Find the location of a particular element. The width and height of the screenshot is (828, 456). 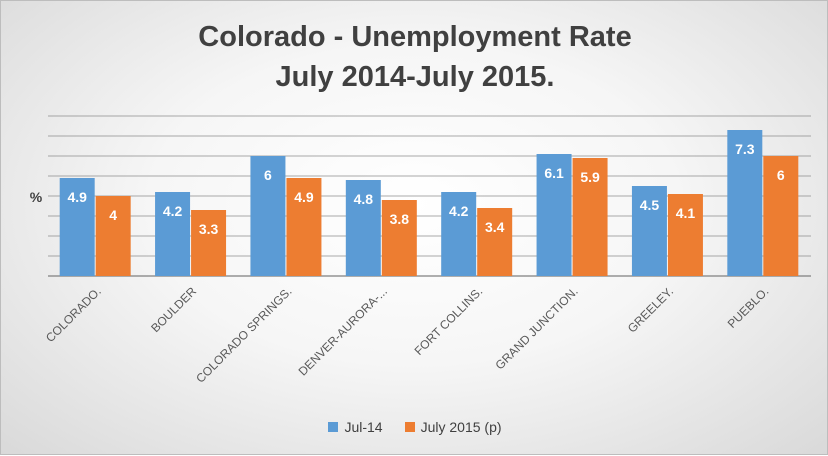

category-tick-label: GREELEY. is located at coordinates (650, 309).